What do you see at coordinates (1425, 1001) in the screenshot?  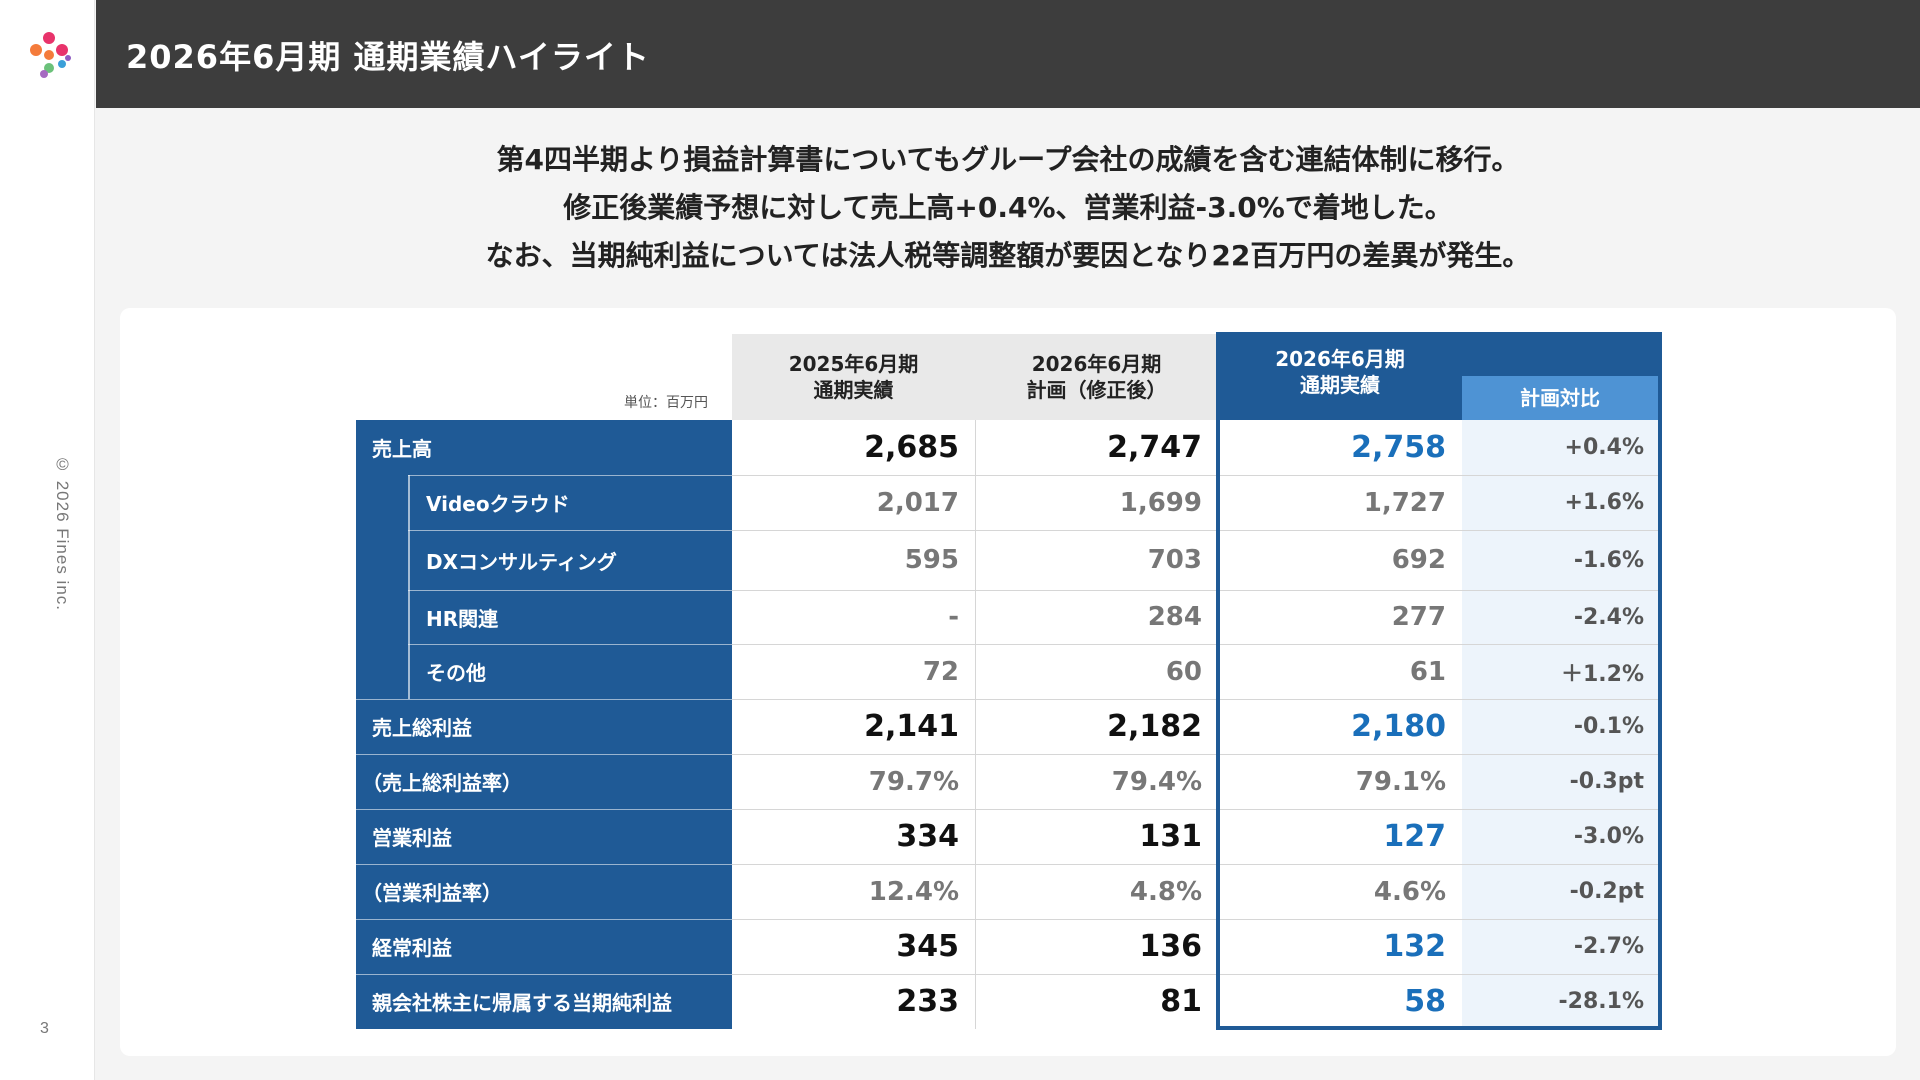 I see `table-cell: 58` at bounding box center [1425, 1001].